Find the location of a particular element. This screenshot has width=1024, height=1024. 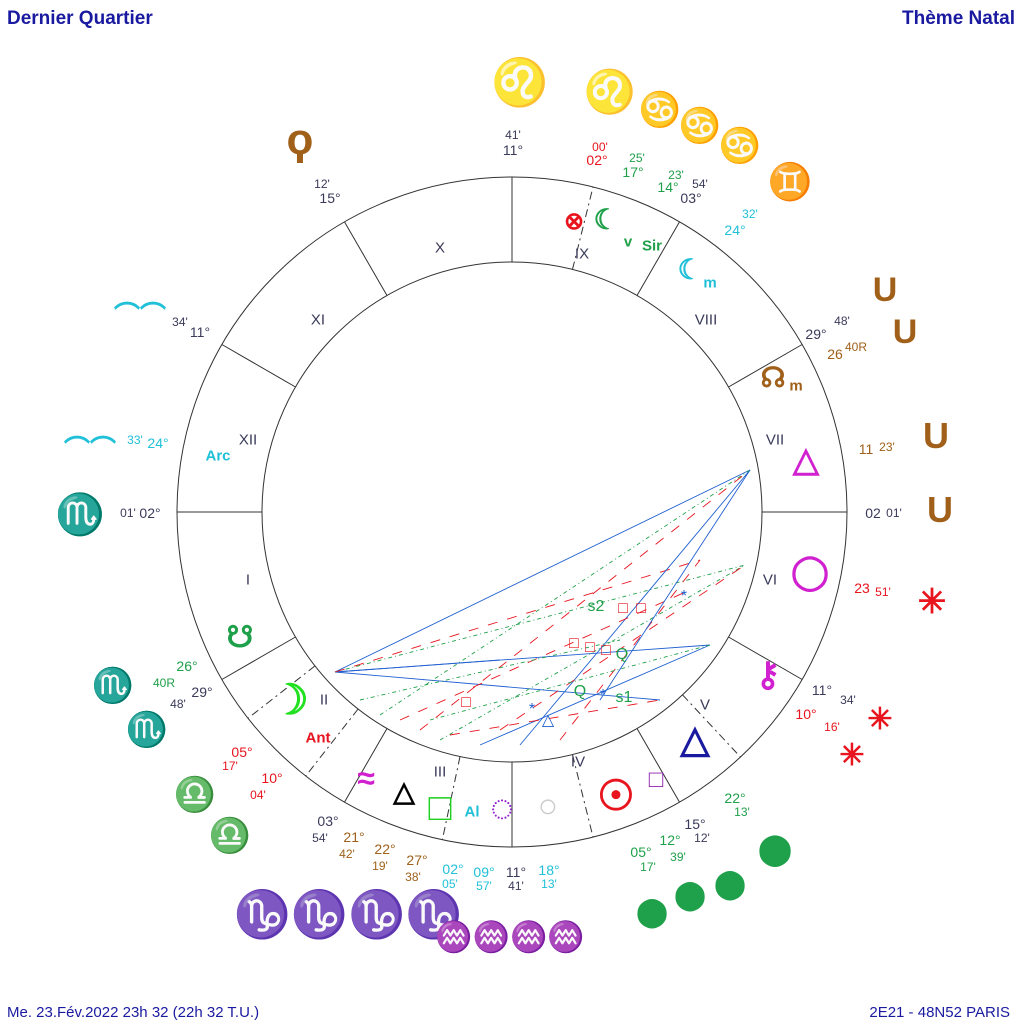

minute-label: 57' is located at coordinates (484, 886).